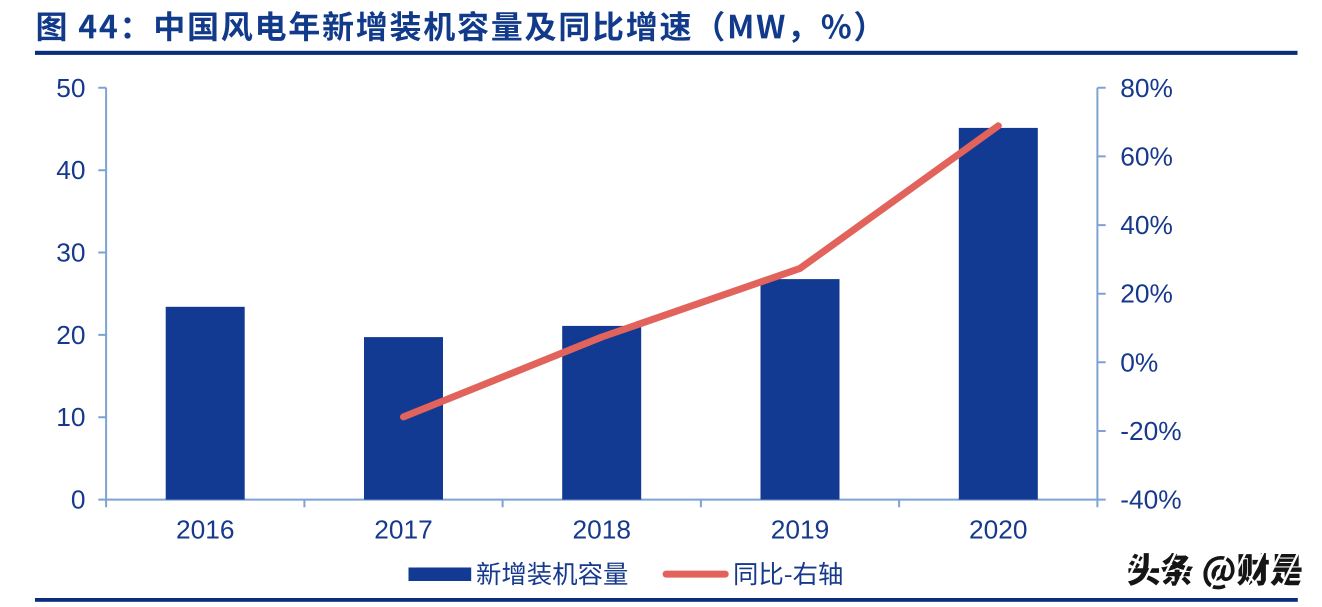  I want to click on svg-text: 2016, so click(205, 529).